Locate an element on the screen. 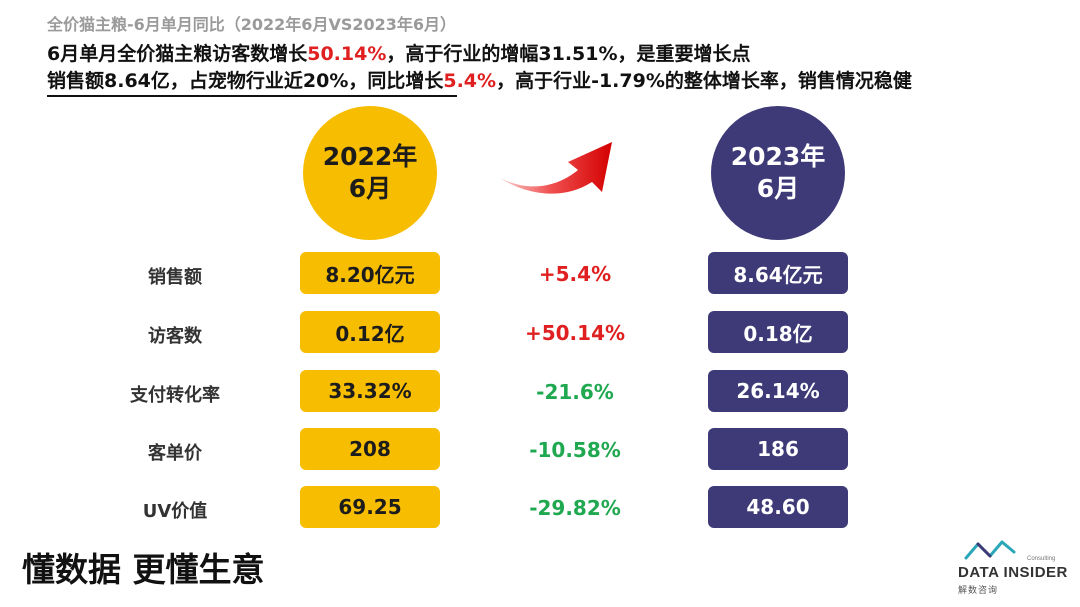 This screenshot has height=607, width=1080. headline-1-text-a: 6月单月全价猫主粮访客数增长 is located at coordinates (177, 54).